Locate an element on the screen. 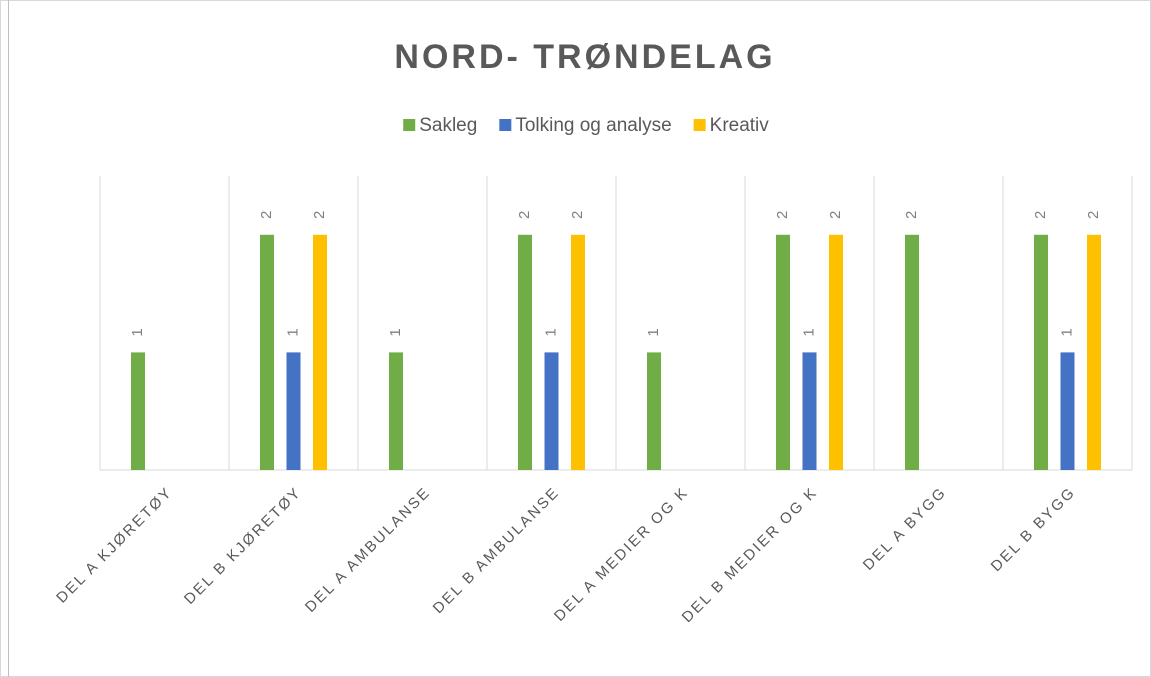 The width and height of the screenshot is (1151, 677). legend: Sakleg Tolking og analyse Kreativ is located at coordinates (586, 125).